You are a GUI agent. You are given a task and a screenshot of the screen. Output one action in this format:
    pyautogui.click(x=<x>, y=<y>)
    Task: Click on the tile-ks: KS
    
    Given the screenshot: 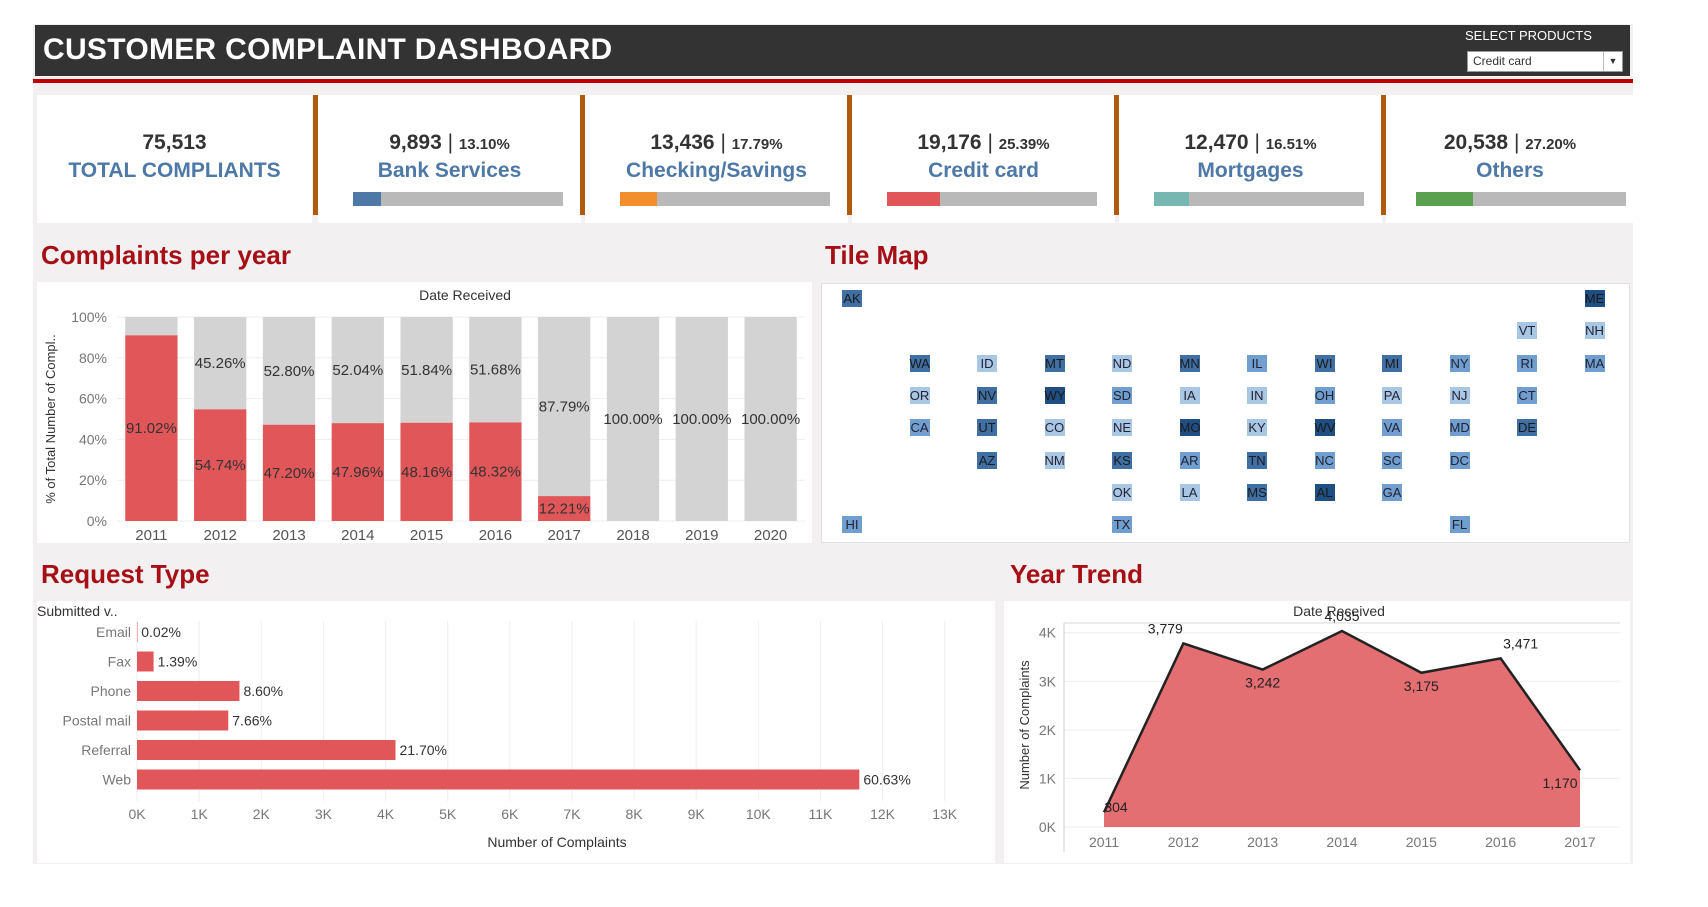 What is the action you would take?
    pyautogui.click(x=1122, y=460)
    